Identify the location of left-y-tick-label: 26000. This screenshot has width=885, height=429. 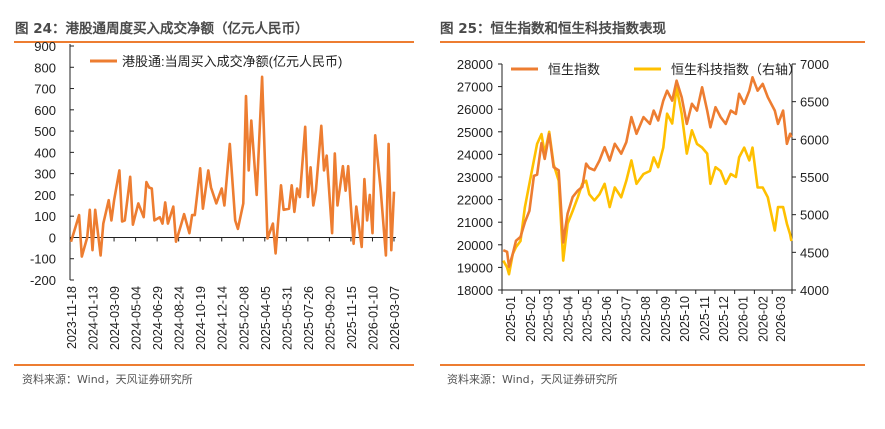
(475, 109).